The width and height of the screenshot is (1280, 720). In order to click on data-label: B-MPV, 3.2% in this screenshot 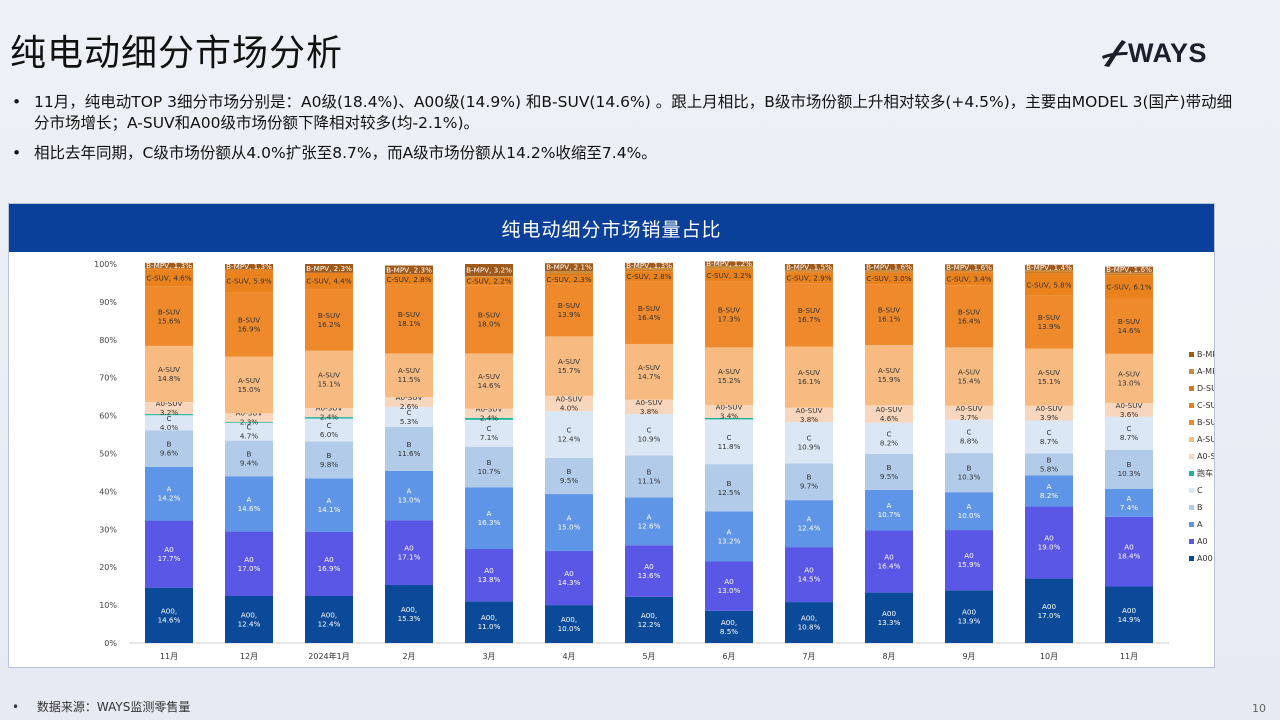, I will do `click(489, 270)`.